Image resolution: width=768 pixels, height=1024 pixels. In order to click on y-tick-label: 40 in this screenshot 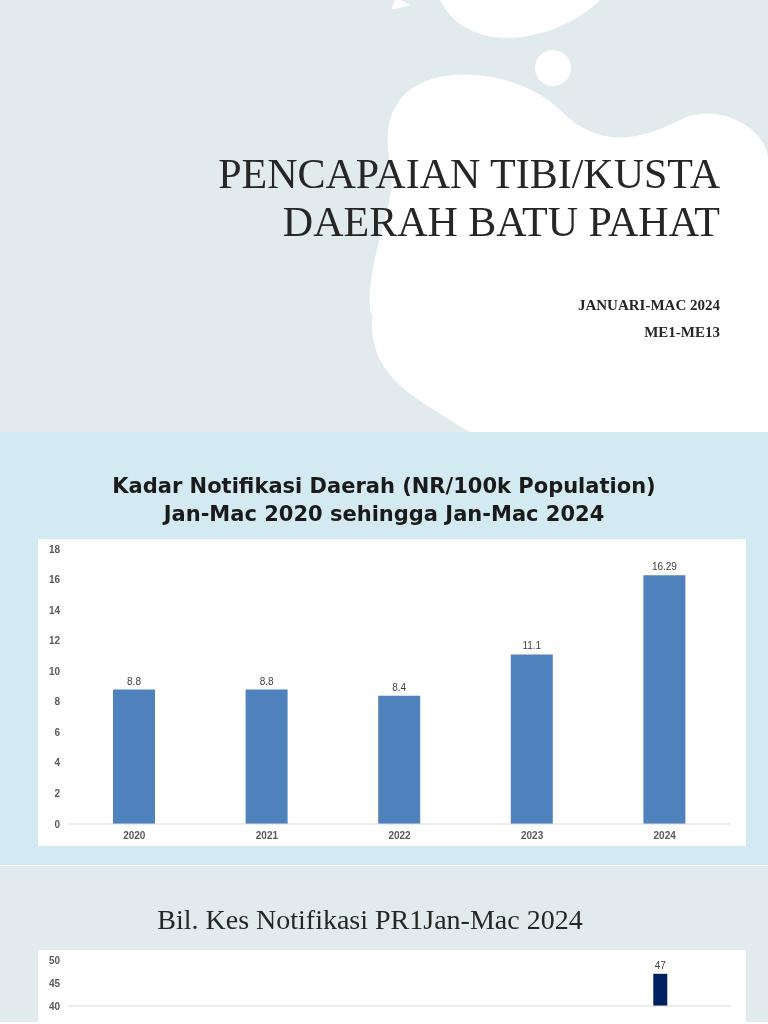, I will do `click(54, 1006)`.